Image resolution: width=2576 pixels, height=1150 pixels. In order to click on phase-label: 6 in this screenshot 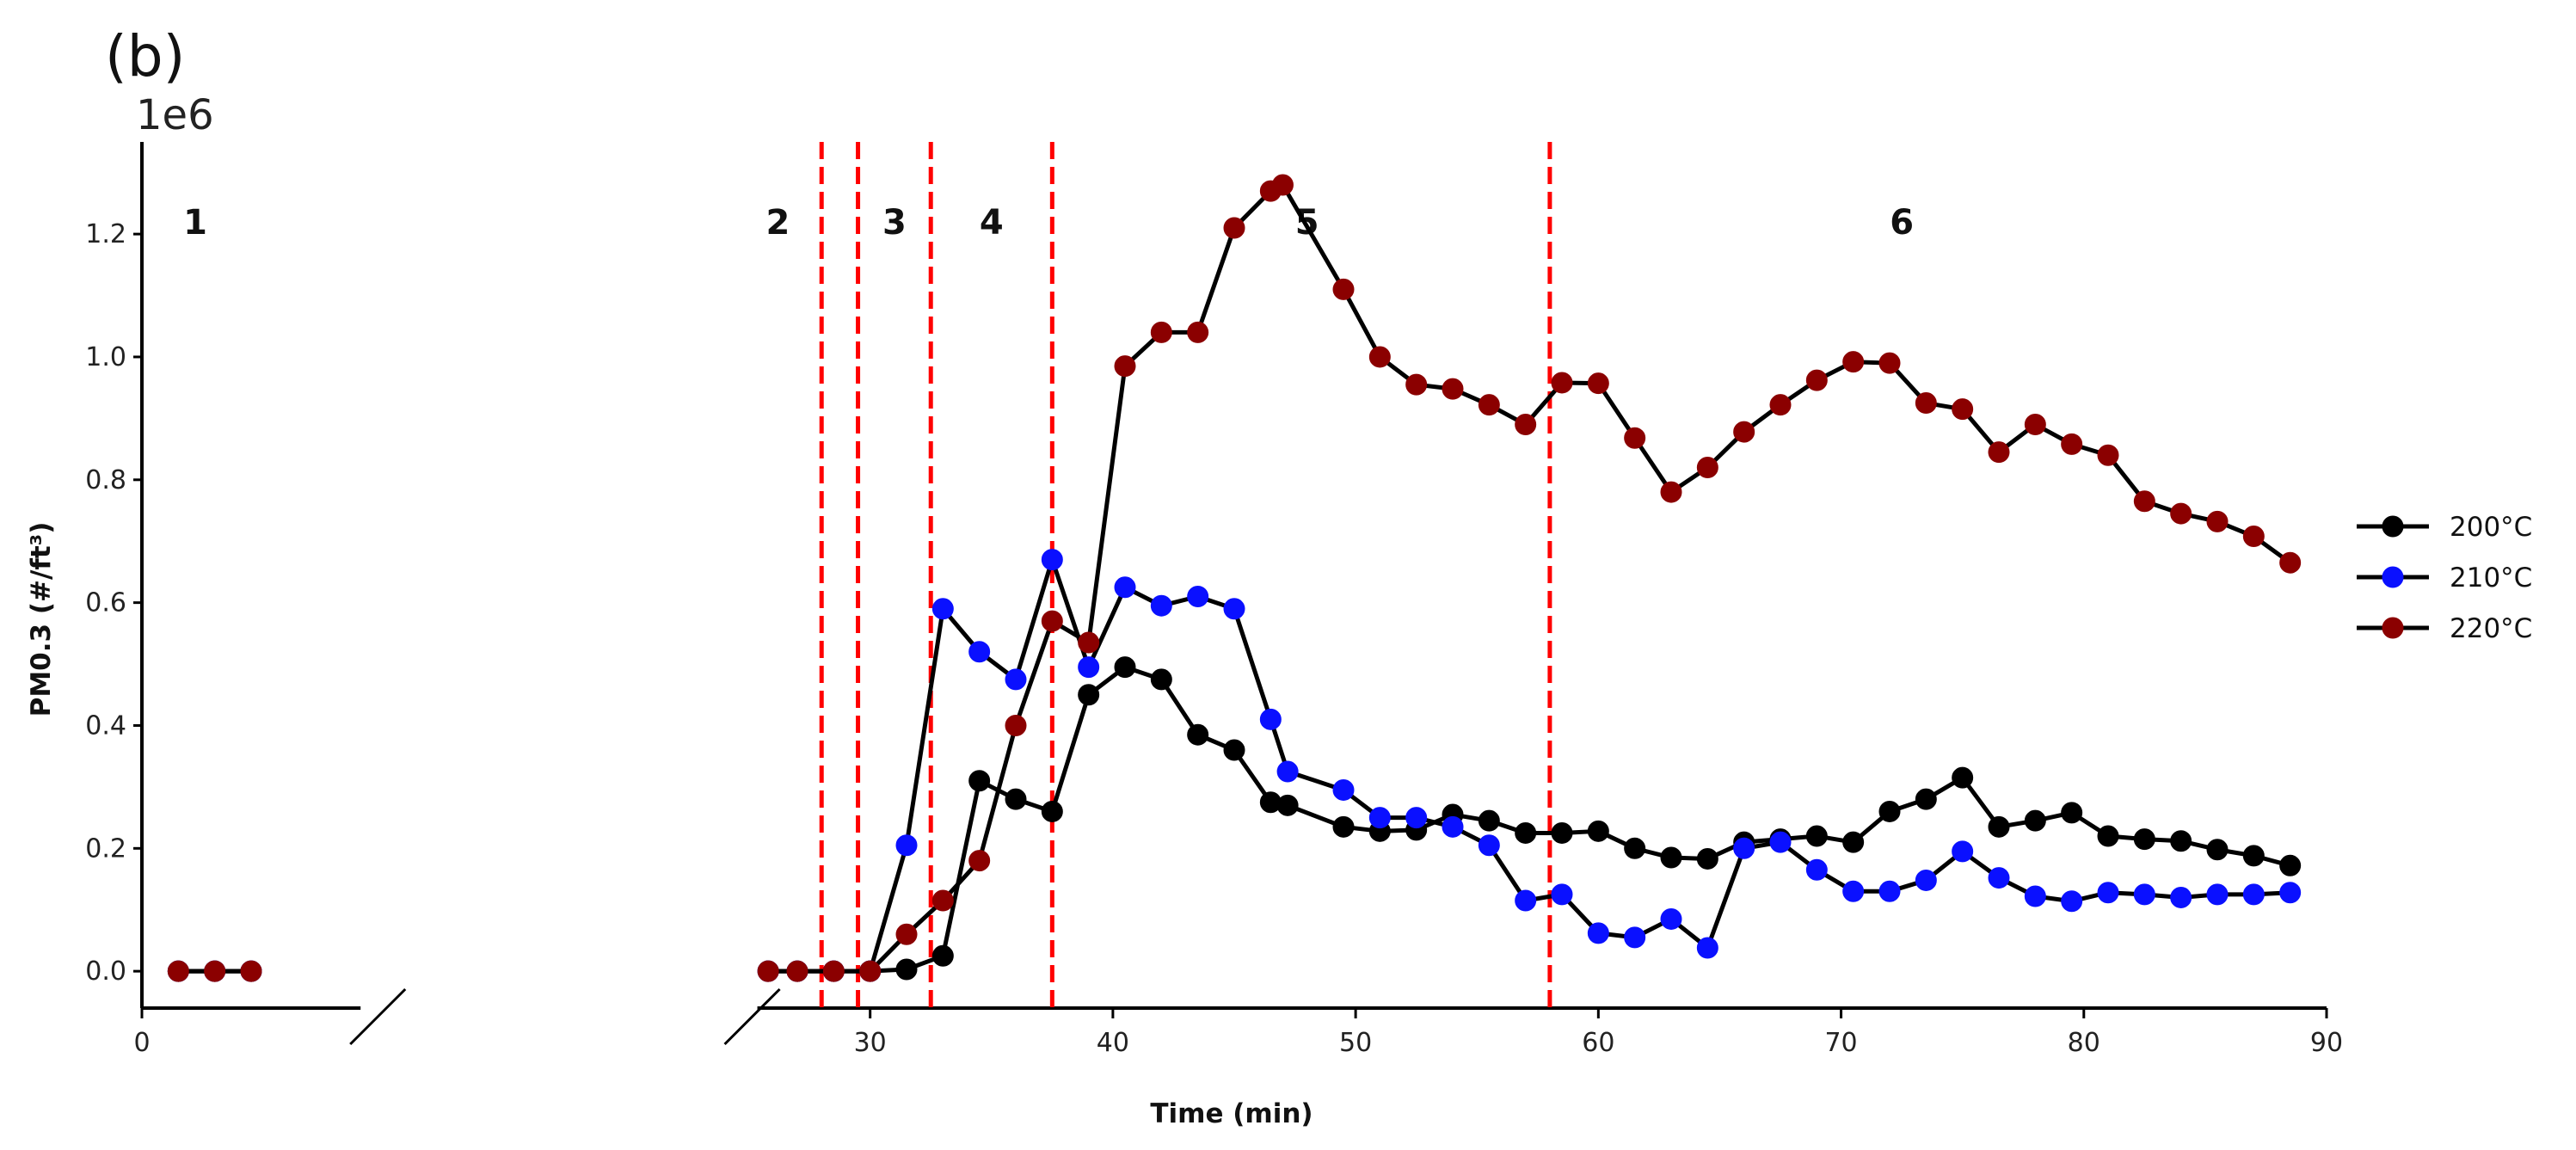, I will do `click(1902, 223)`.